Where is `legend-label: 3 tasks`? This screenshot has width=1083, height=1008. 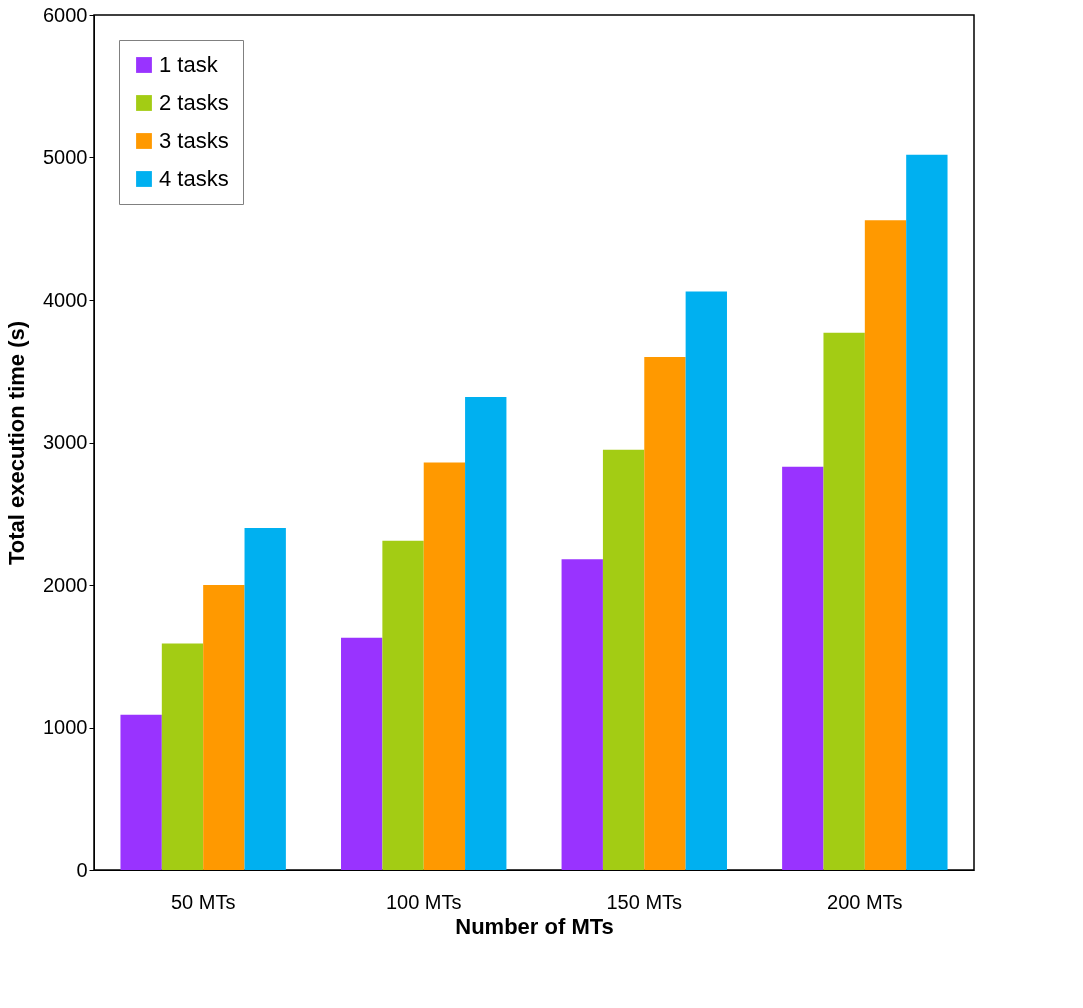 legend-label: 3 tasks is located at coordinates (194, 140).